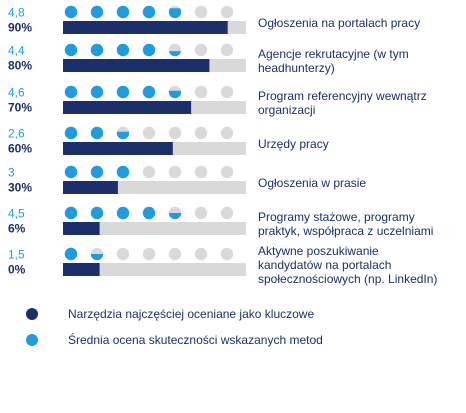  I want to click on rating-label: 4,5, so click(16, 214).